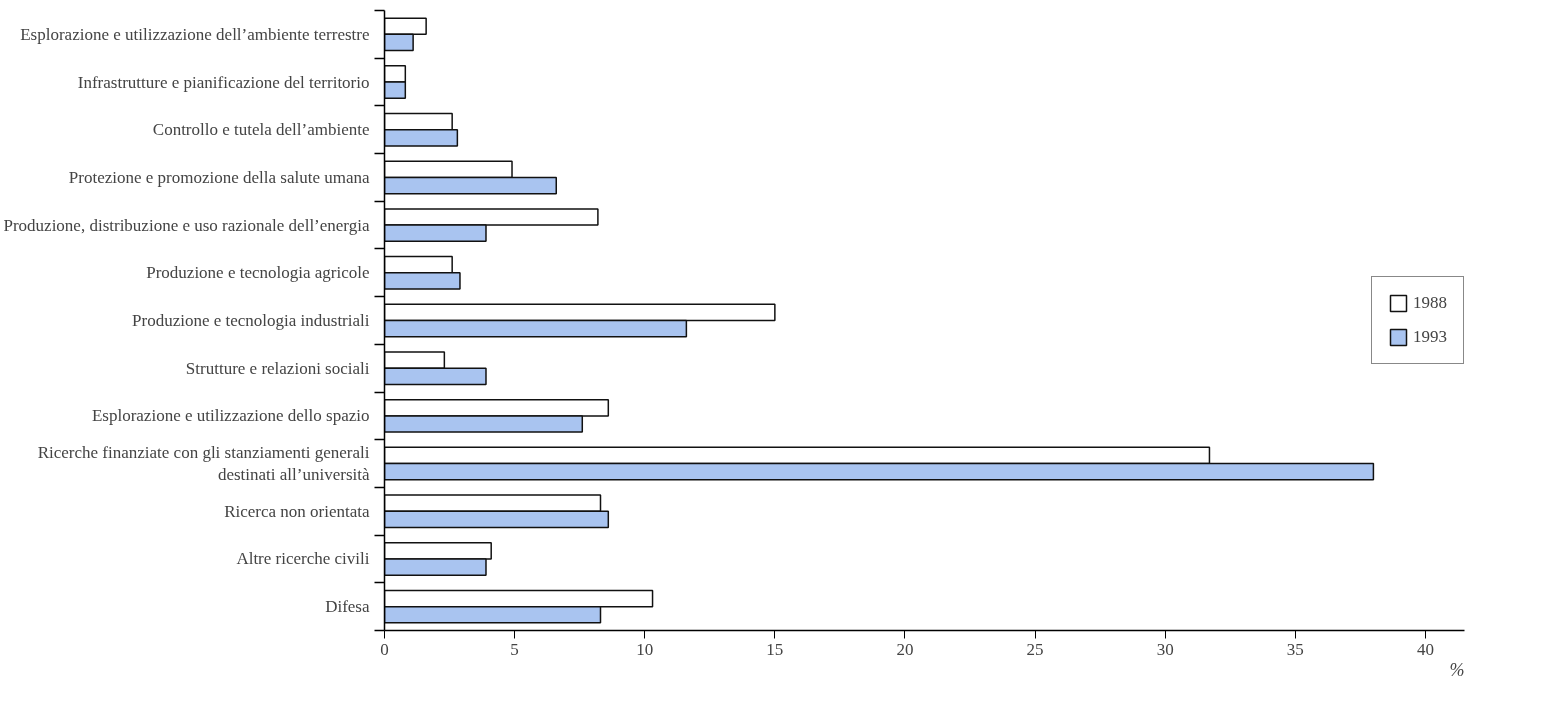 The height and width of the screenshot is (713, 1541). I want to click on x-tick-label: 25, so click(1035, 649).